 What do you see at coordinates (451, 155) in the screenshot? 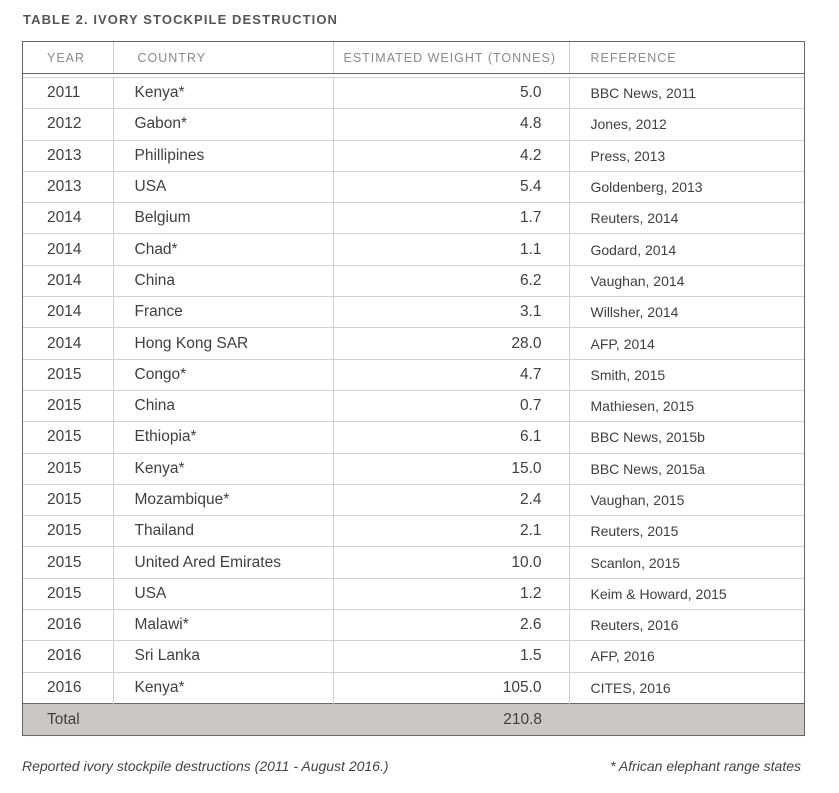
I see `weight-cell: 4.2` at bounding box center [451, 155].